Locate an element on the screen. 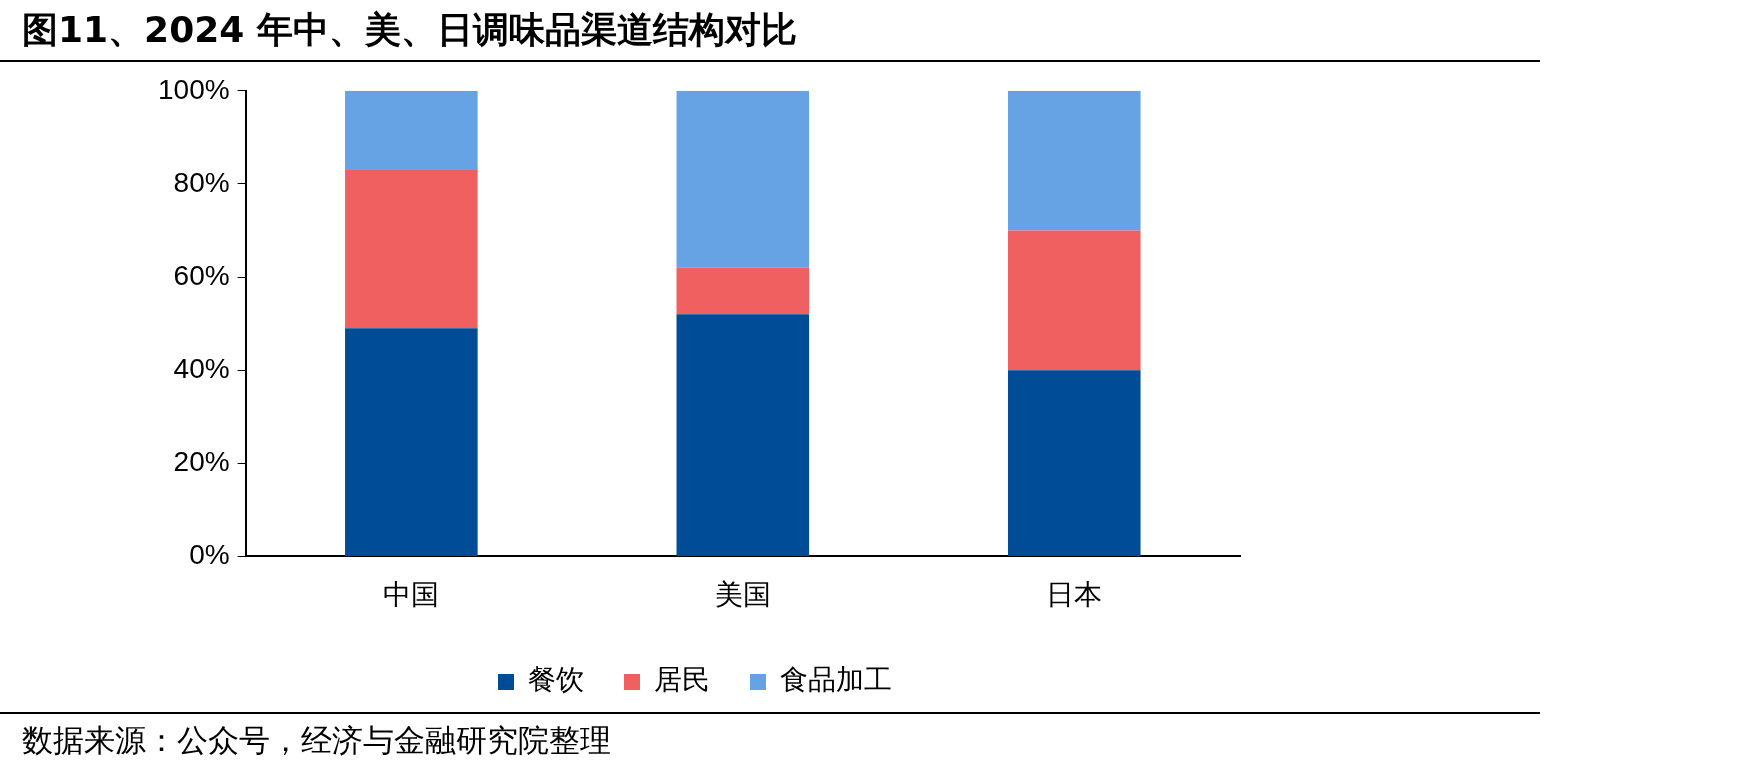  source-note: 数据来源：公众号，经济与金融研究院整理 is located at coordinates (316, 740).